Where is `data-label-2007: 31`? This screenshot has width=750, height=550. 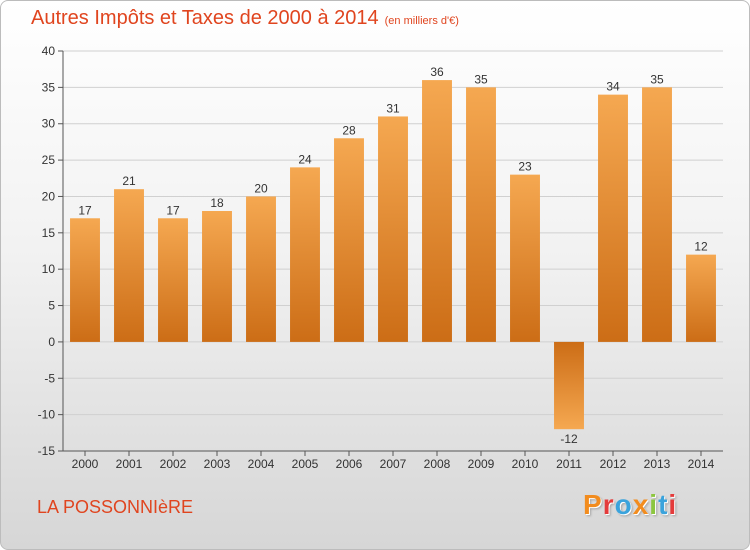 data-label-2007: 31 is located at coordinates (393, 108).